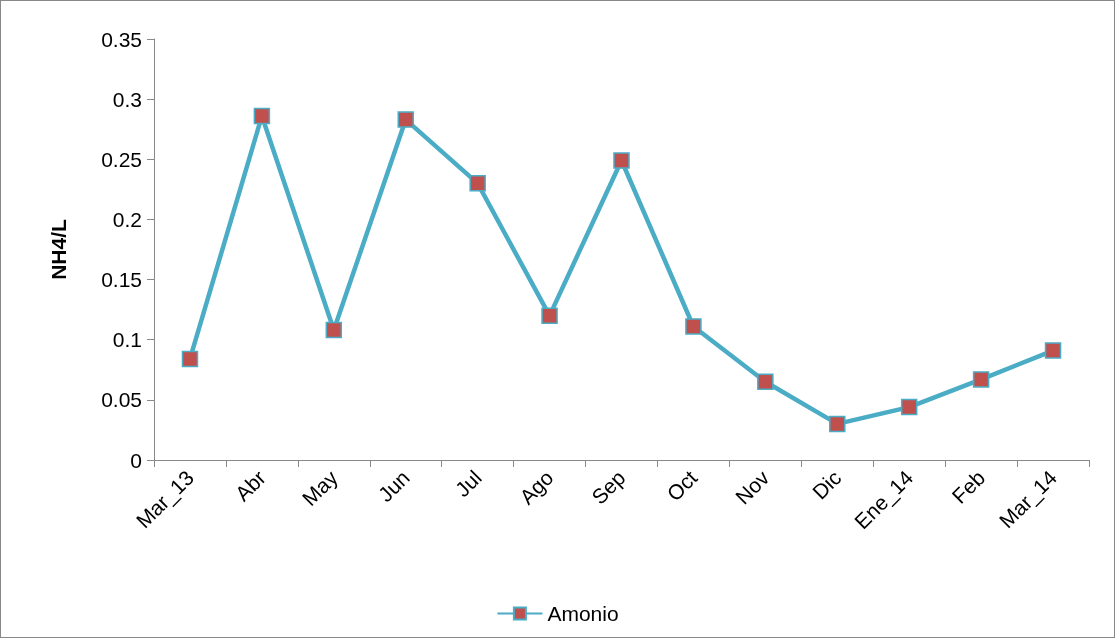 This screenshot has width=1115, height=638. Describe the element at coordinates (536, 487) in the screenshot. I see `x-tick-label: Ago` at that location.